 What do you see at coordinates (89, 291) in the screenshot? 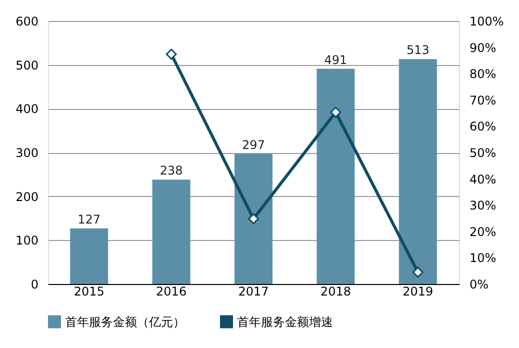
I see `x-tick-label: 2015` at bounding box center [89, 291].